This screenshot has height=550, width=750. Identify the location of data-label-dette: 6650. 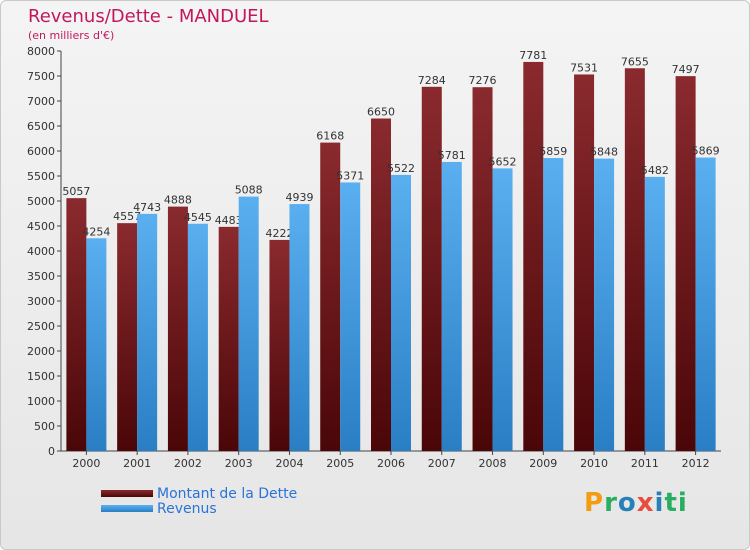
(381, 112).